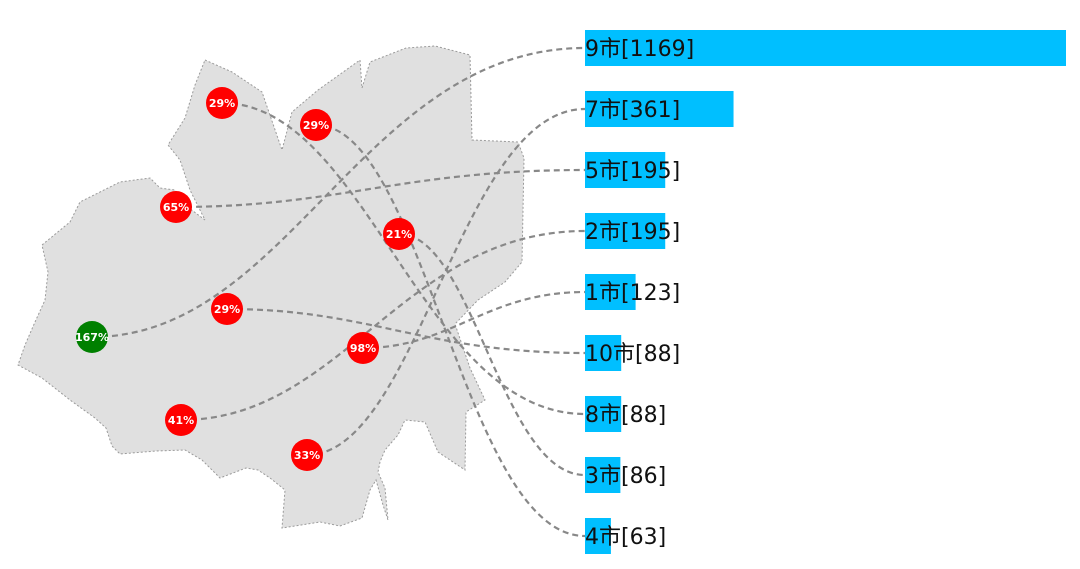  What do you see at coordinates (632, 110) in the screenshot?
I see `bar-label: 7市[361]` at bounding box center [632, 110].